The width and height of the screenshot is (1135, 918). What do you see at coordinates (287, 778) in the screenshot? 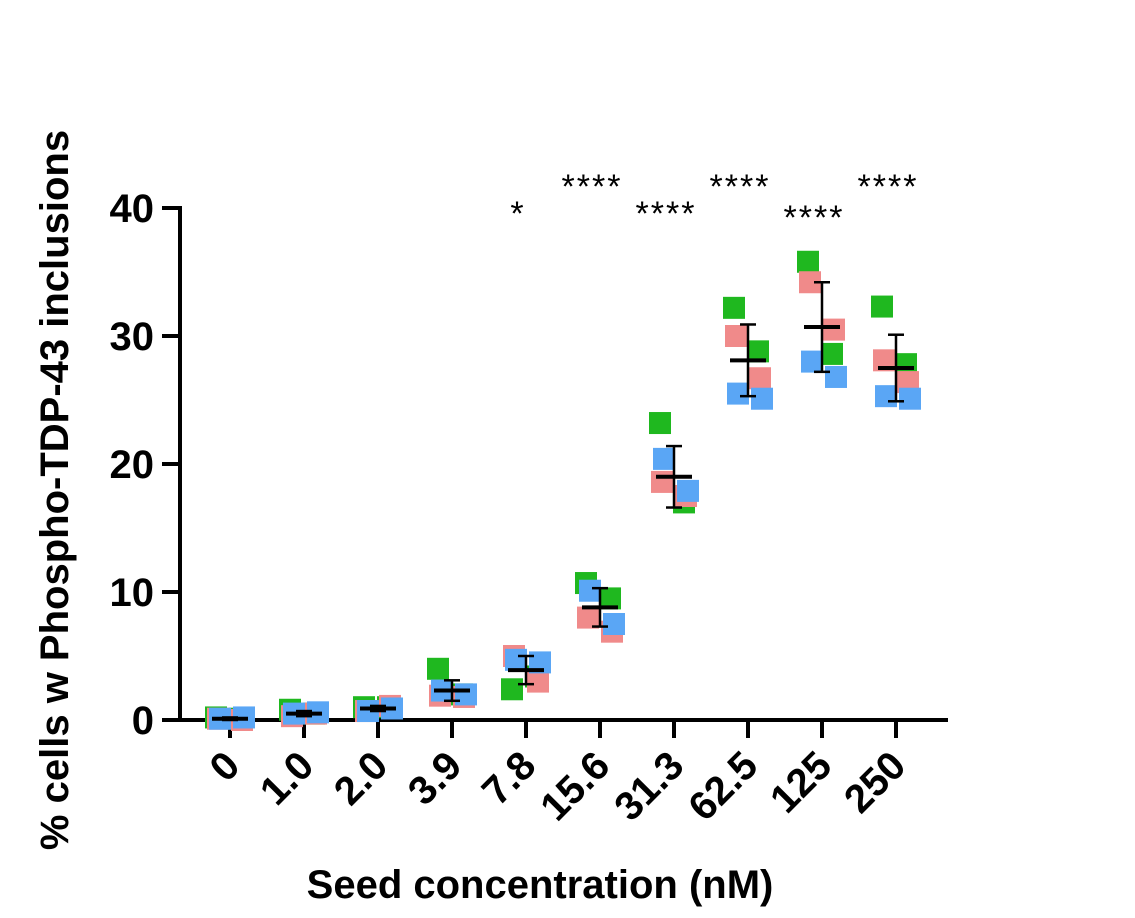
I see `x-tick-label: 1.0` at bounding box center [287, 778].